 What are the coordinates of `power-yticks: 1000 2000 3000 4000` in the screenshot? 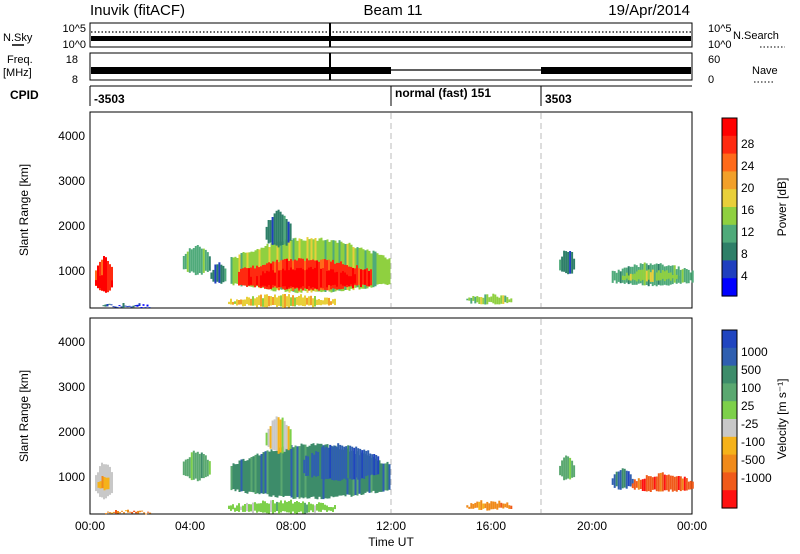 It's located at (71, 203).